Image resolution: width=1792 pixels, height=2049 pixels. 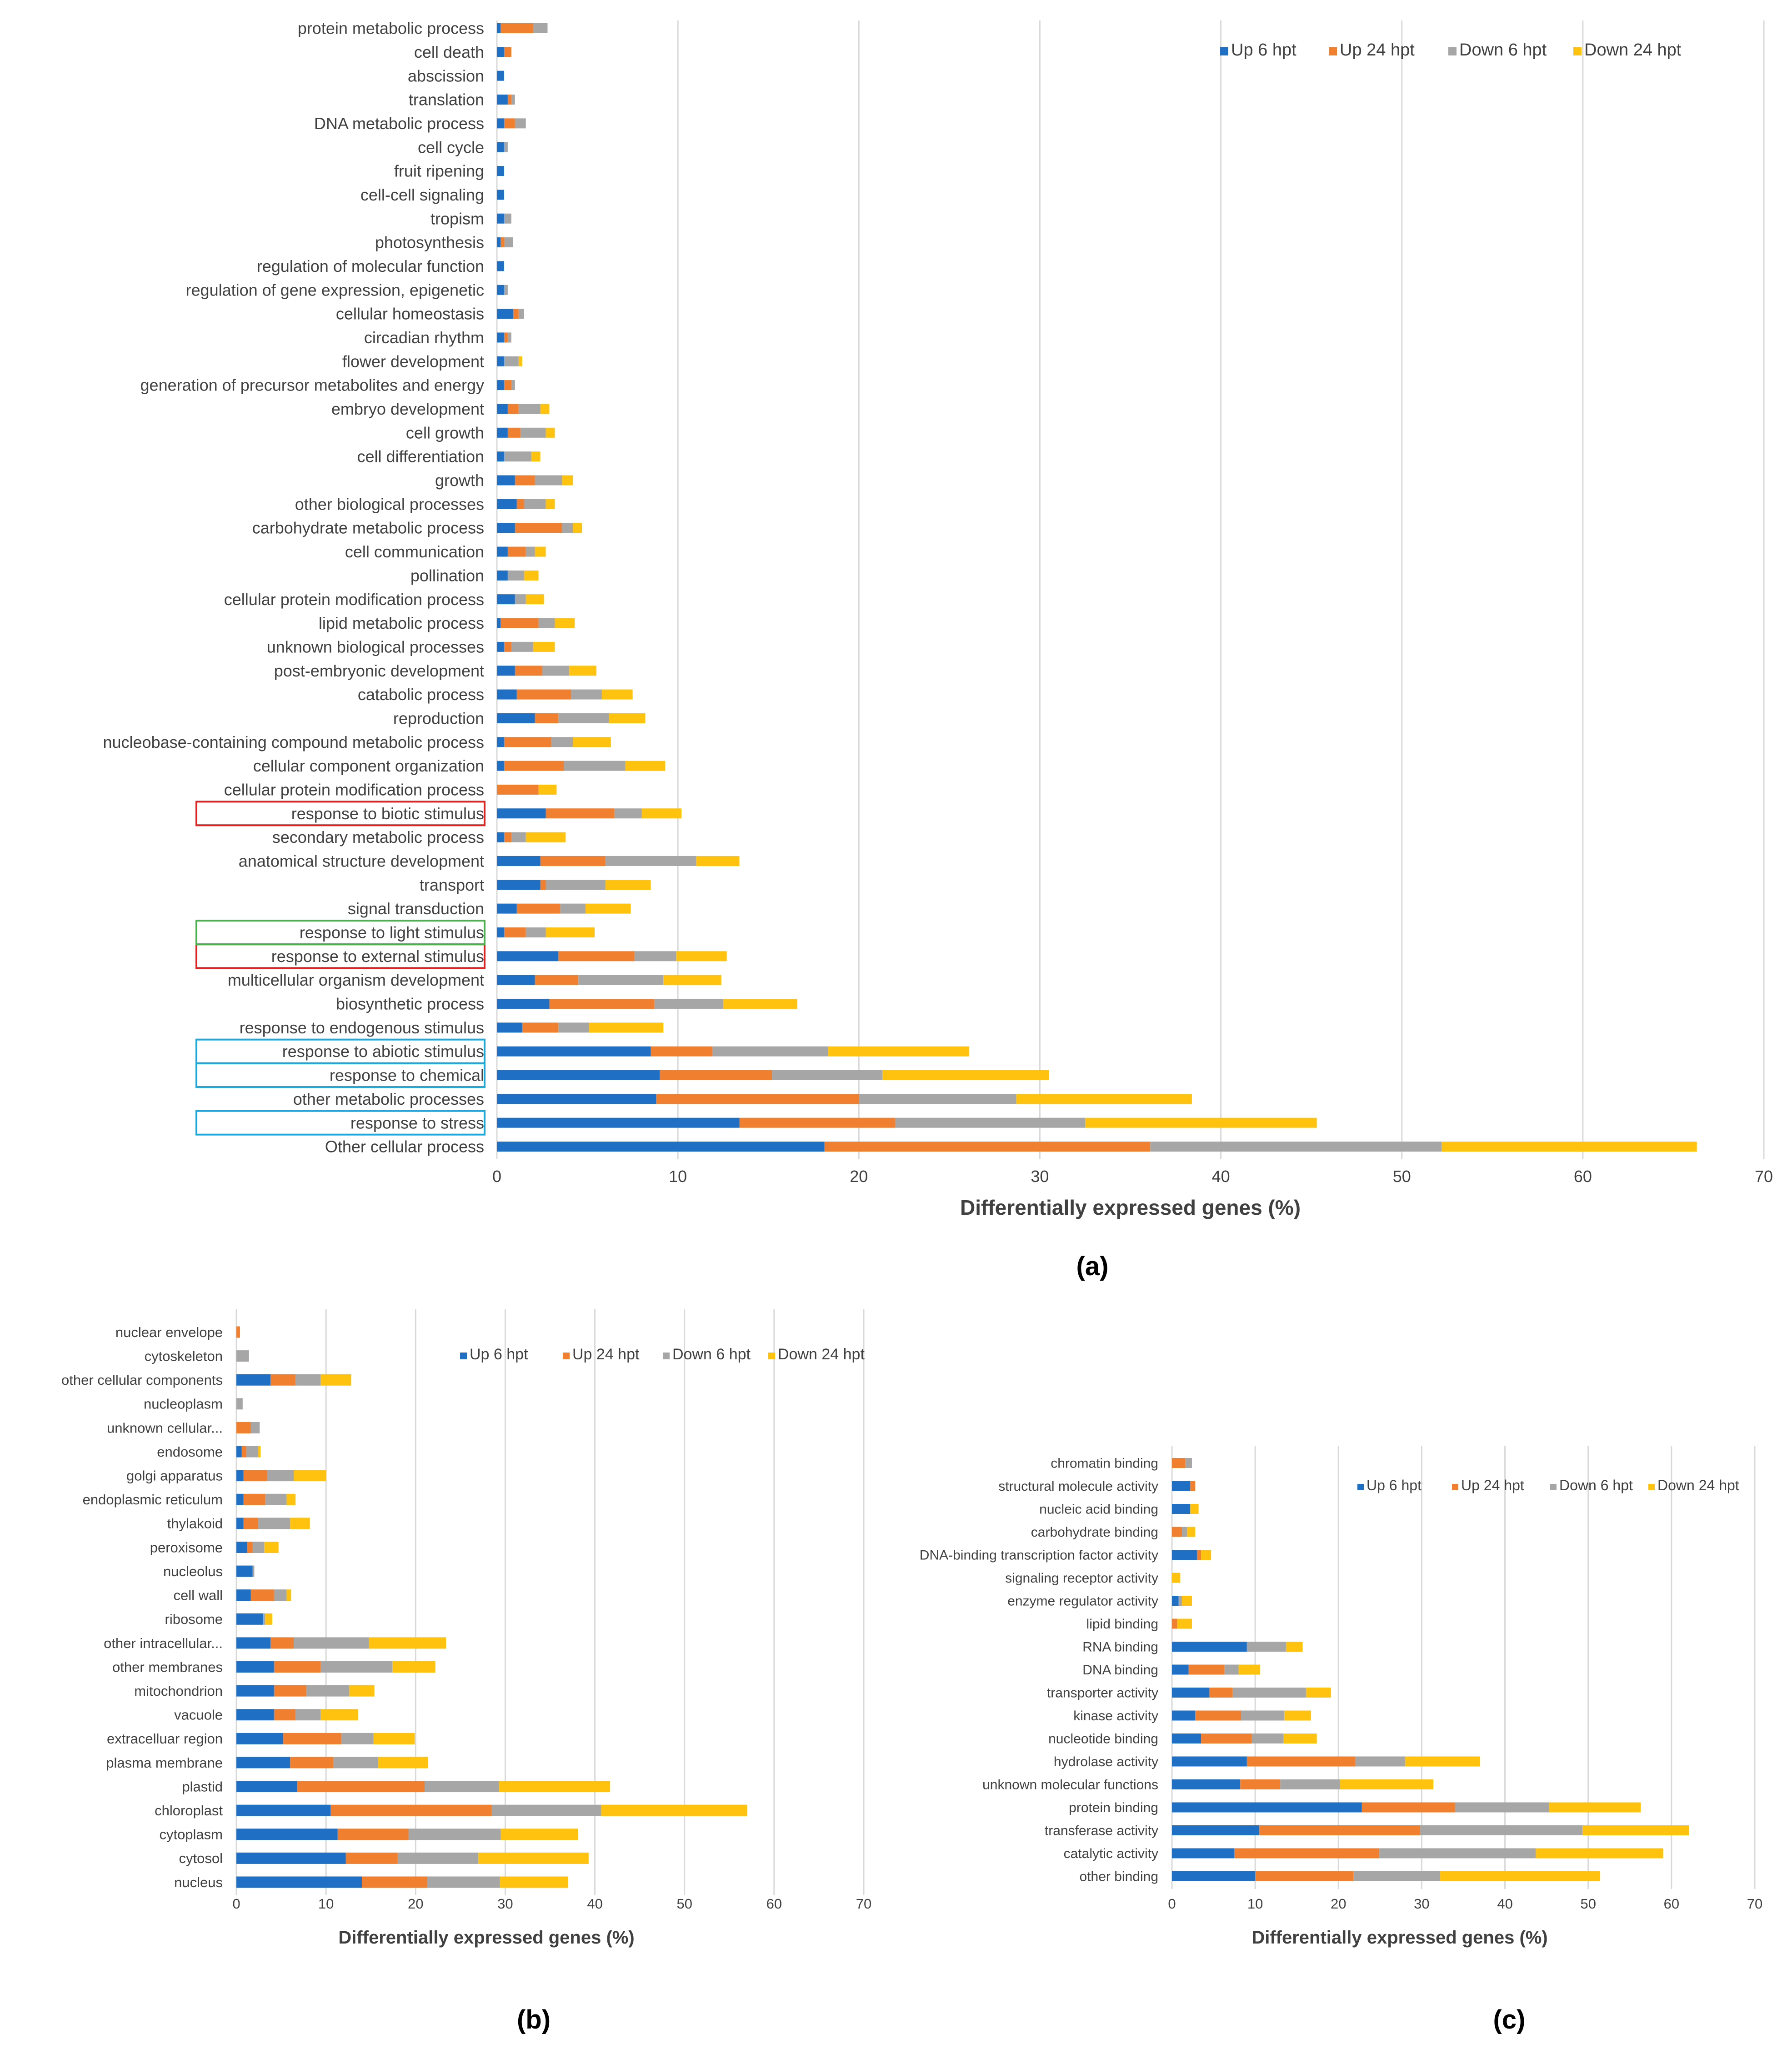 I want to click on bar-down-6-hpt-other-binding, so click(x=1396, y=1876).